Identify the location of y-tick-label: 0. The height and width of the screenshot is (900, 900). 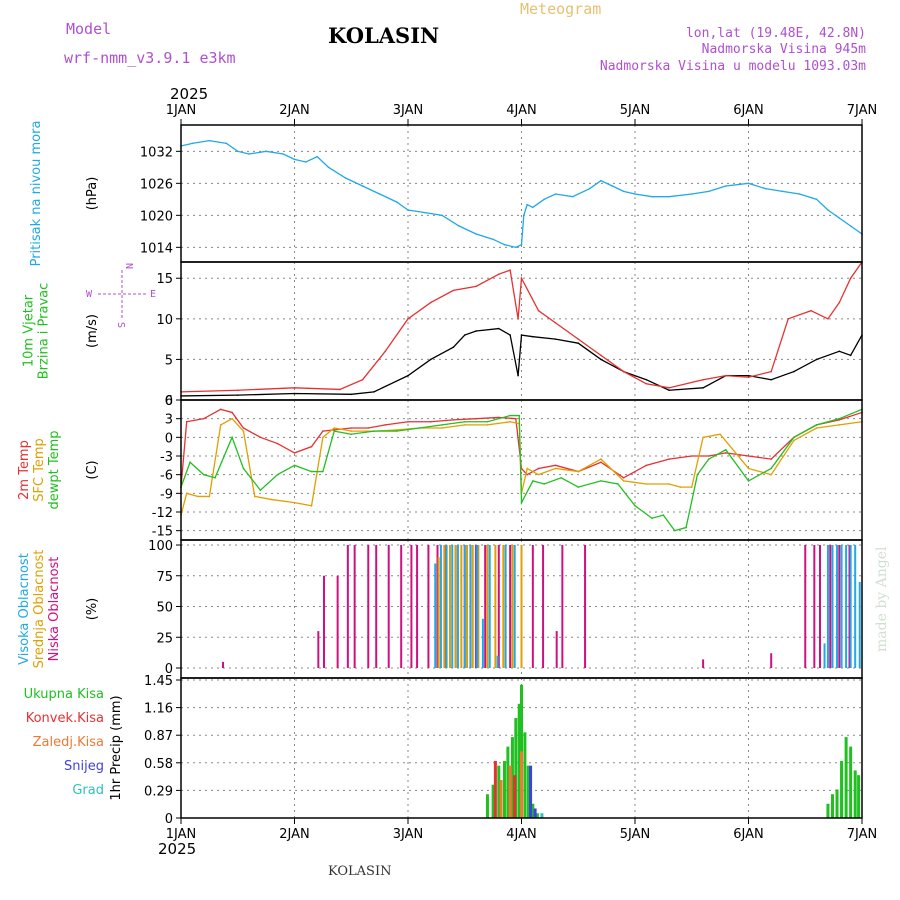
(169, 819).